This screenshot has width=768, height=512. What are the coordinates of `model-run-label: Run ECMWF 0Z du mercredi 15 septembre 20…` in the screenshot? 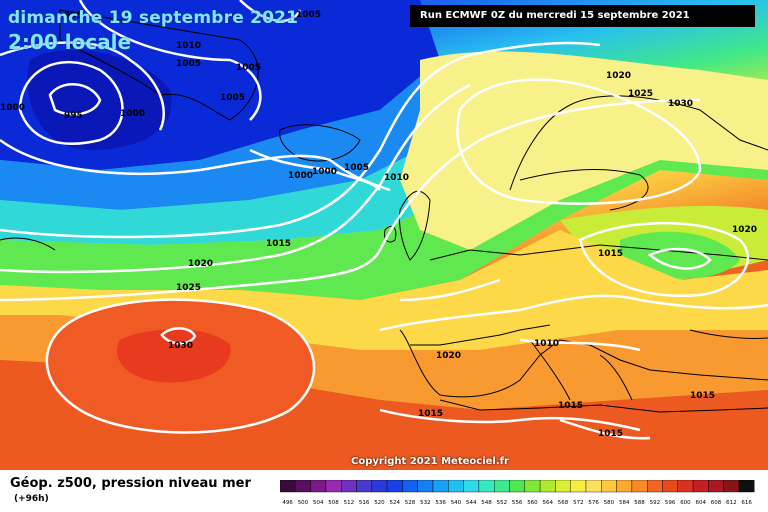 It's located at (582, 16).